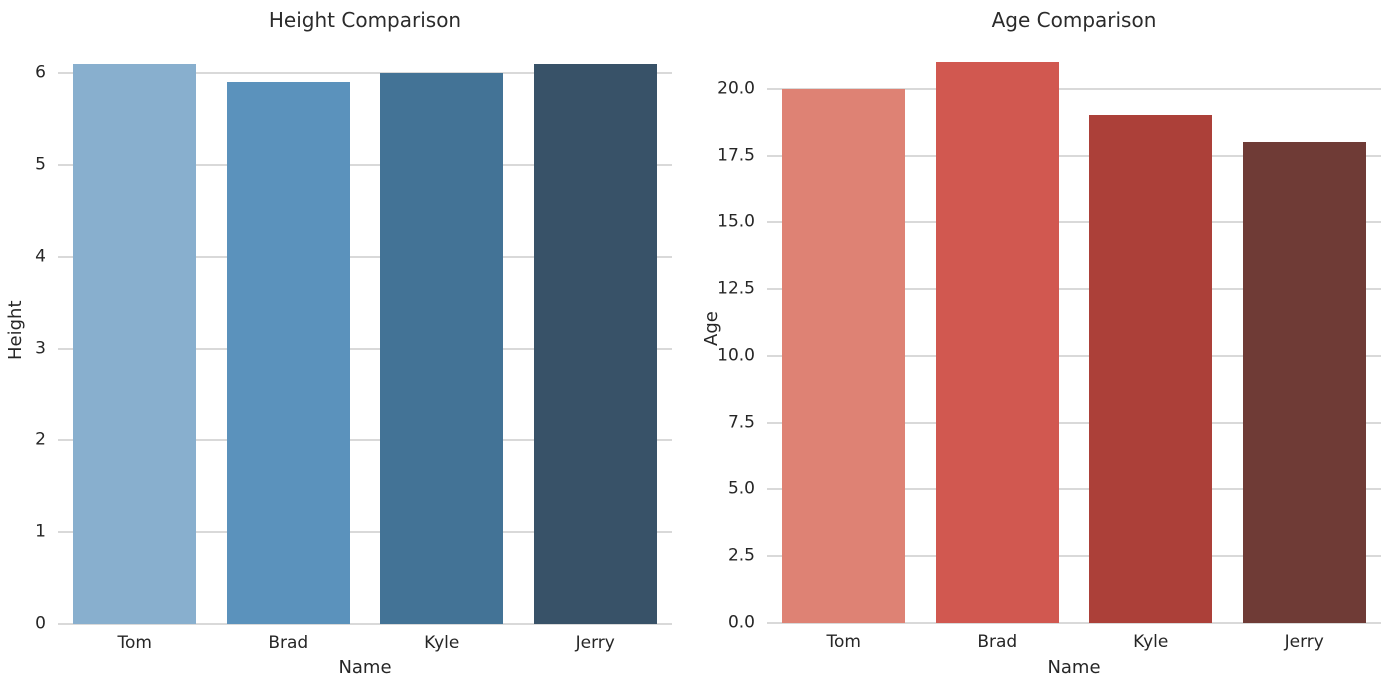 The width and height of the screenshot is (1389, 690). Describe the element at coordinates (741, 555) in the screenshot. I see `y-tick-label: 2.5` at that location.